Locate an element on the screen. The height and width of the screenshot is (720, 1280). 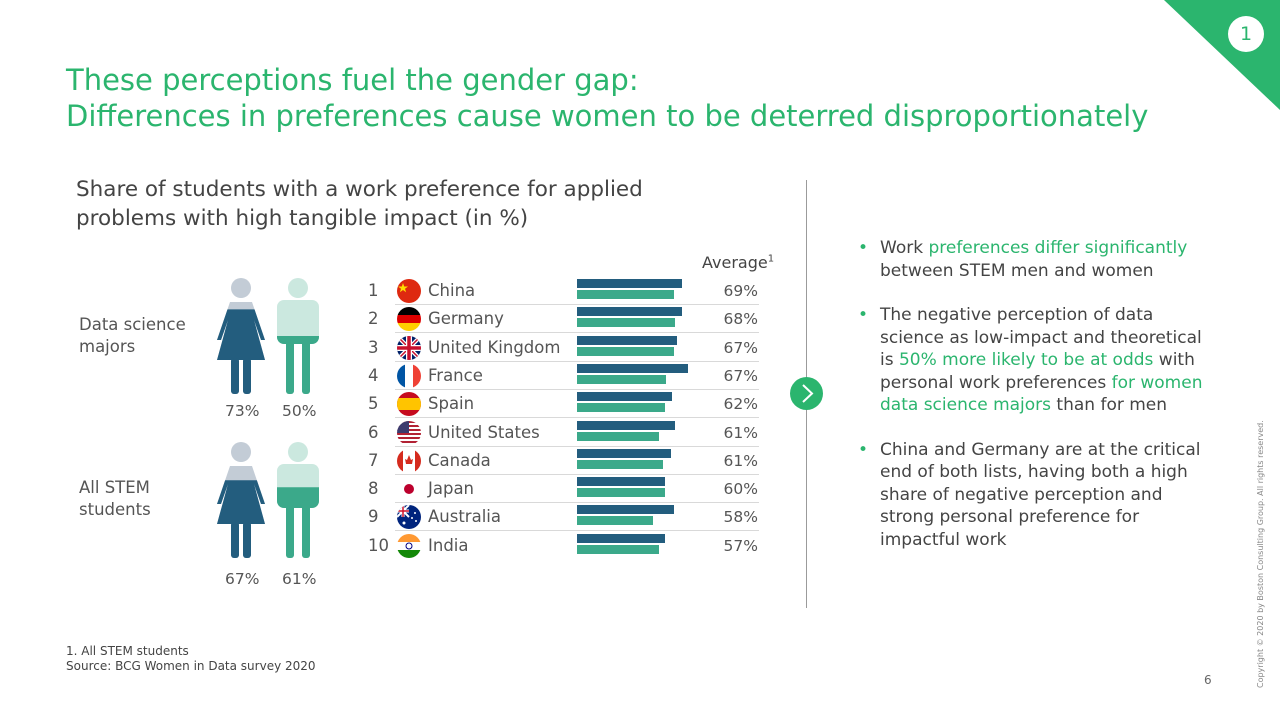
rank-number: 3 is located at coordinates (373, 347).